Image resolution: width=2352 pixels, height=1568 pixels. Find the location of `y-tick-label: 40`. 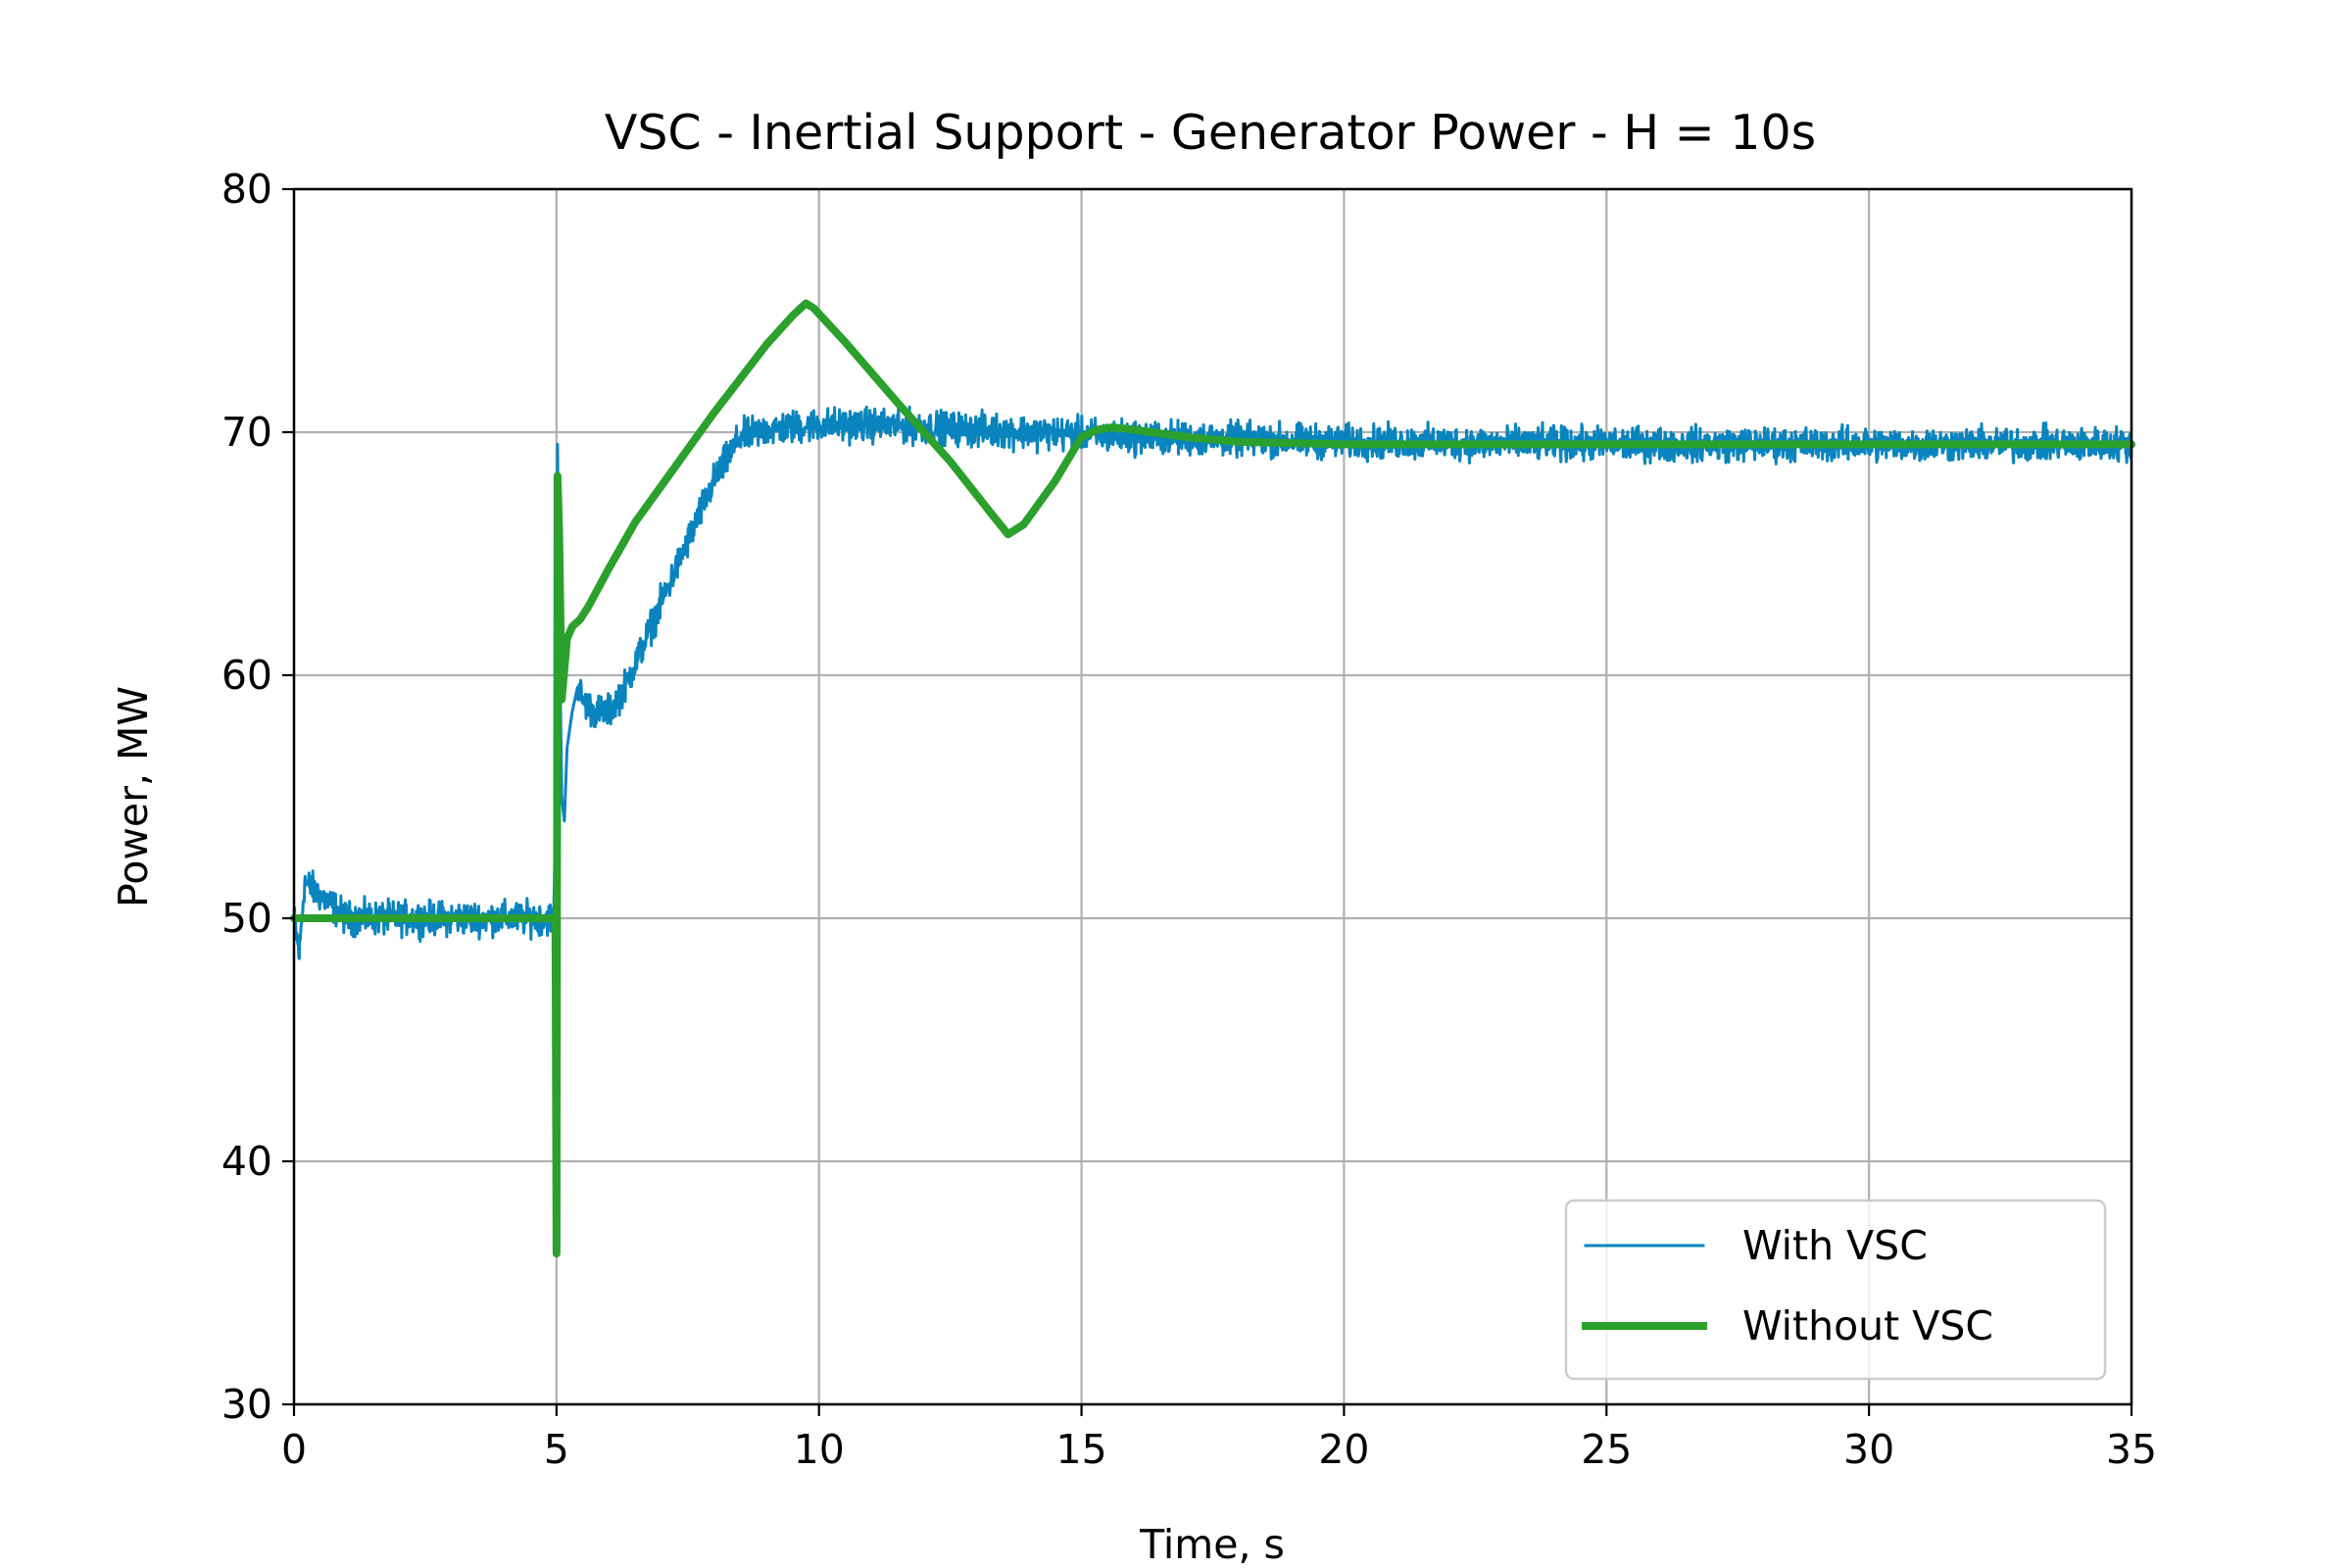

y-tick-label: 40 is located at coordinates (246, 1161).